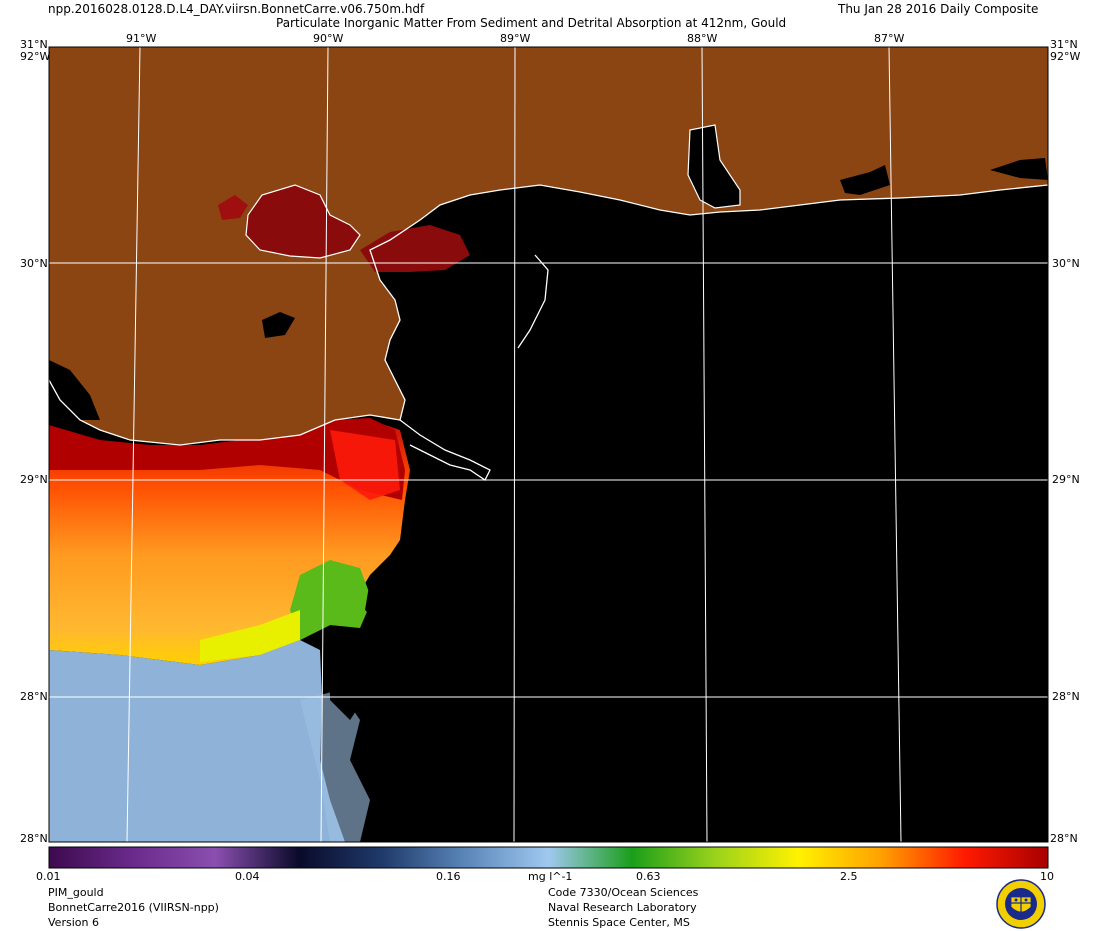 The height and width of the screenshot is (931, 1096). I want to click on corner-lat-bottom-left: 28°N, so click(34, 838).